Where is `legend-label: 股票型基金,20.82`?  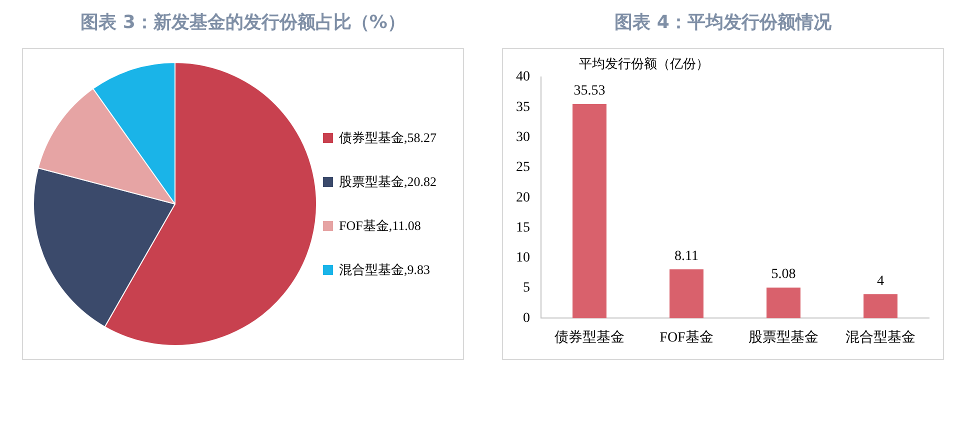
legend-label: 股票型基金,20.82 is located at coordinates (387, 182).